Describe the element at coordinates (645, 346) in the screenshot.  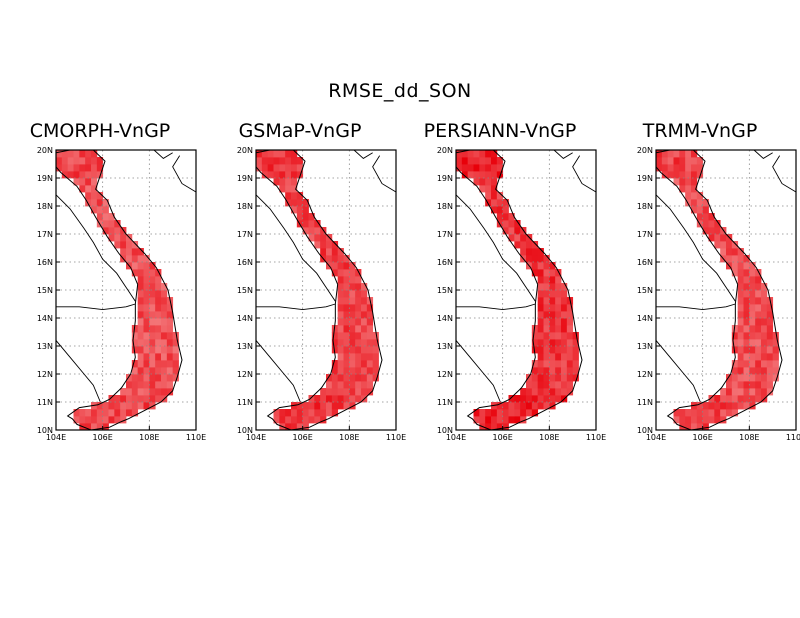
I see `lat-tick-label: 13N` at that location.